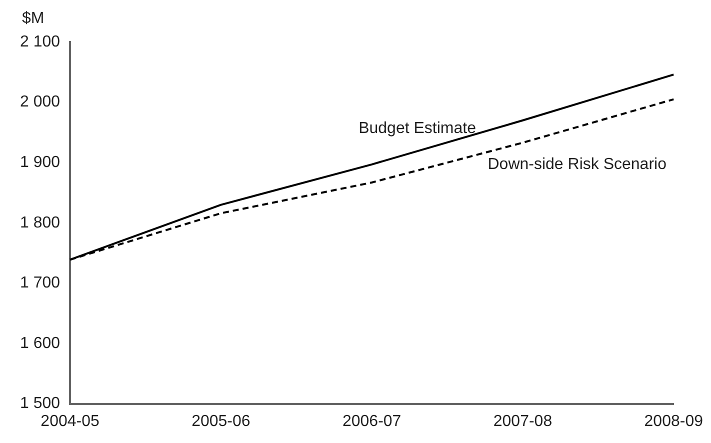  Describe the element at coordinates (40, 343) in the screenshot. I see `y-tick-label: 1 600` at that location.